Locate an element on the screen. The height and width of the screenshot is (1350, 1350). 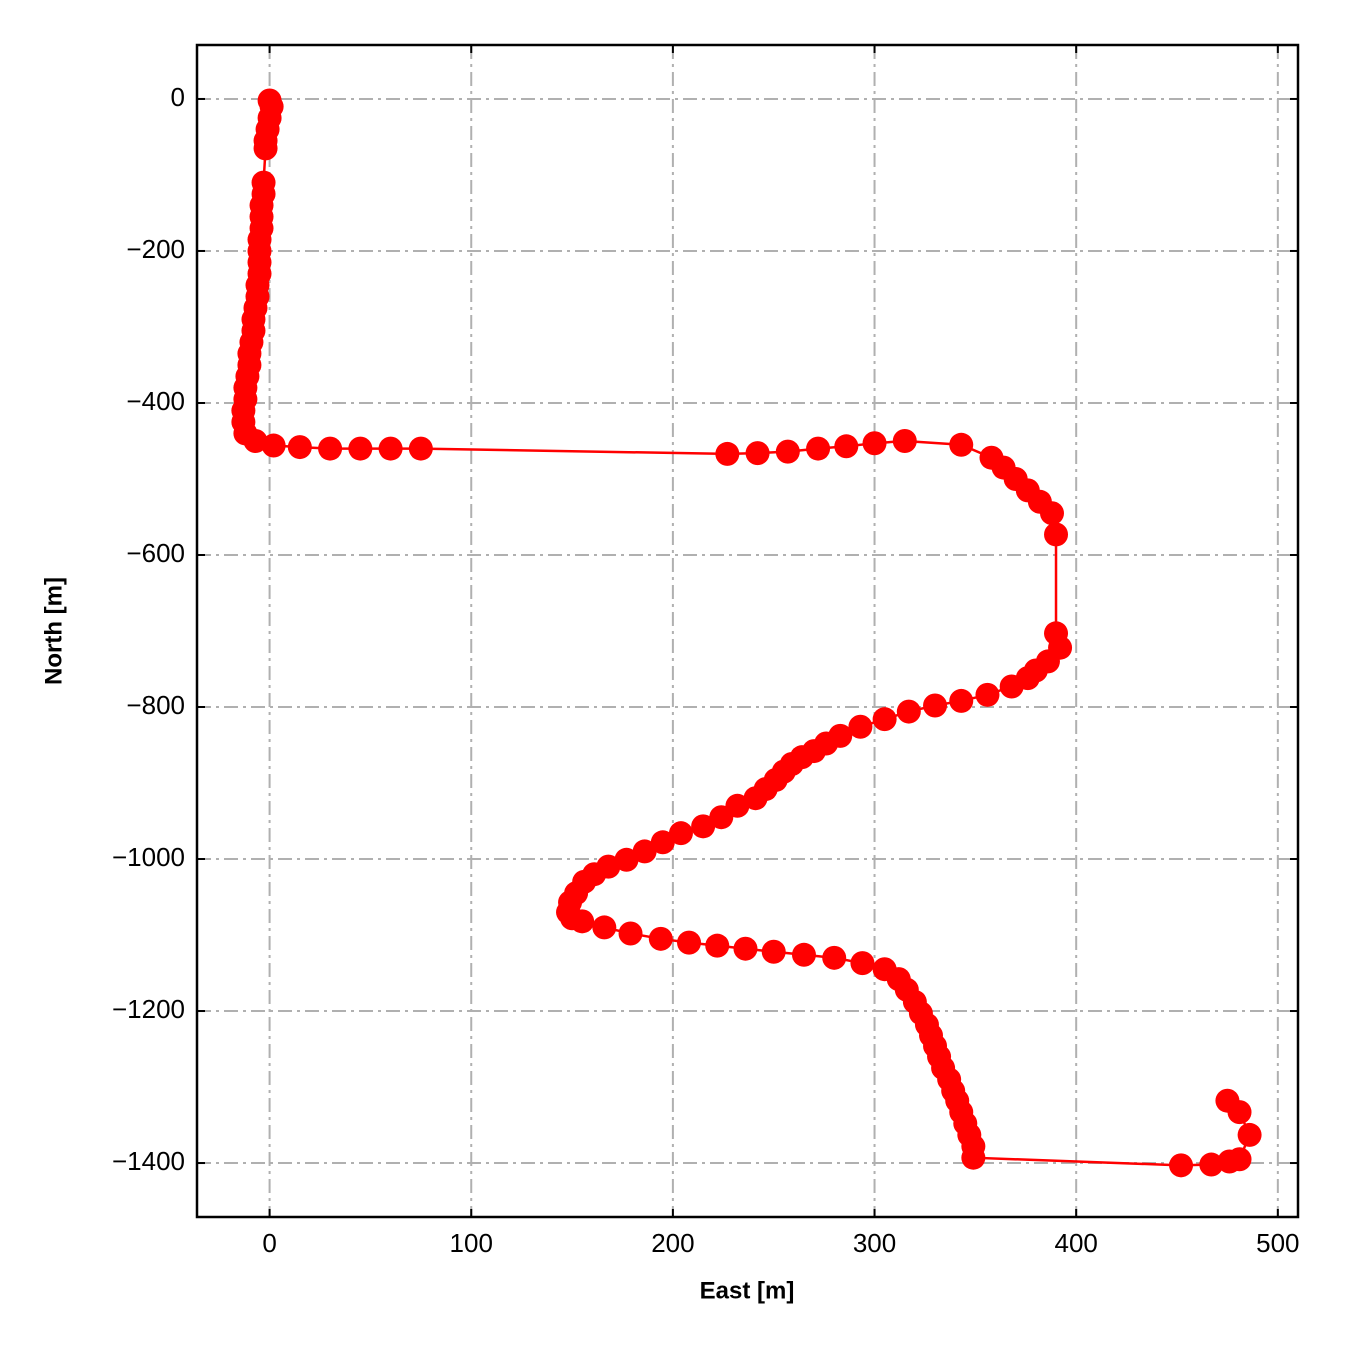
x-tick-label: 0 is located at coordinates (269, 1243).